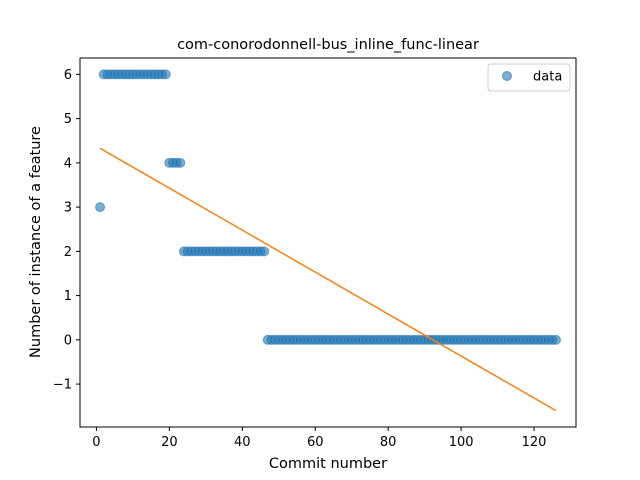 The height and width of the screenshot is (480, 640). What do you see at coordinates (68, 252) in the screenshot?
I see `y-tick-label: 2` at bounding box center [68, 252].